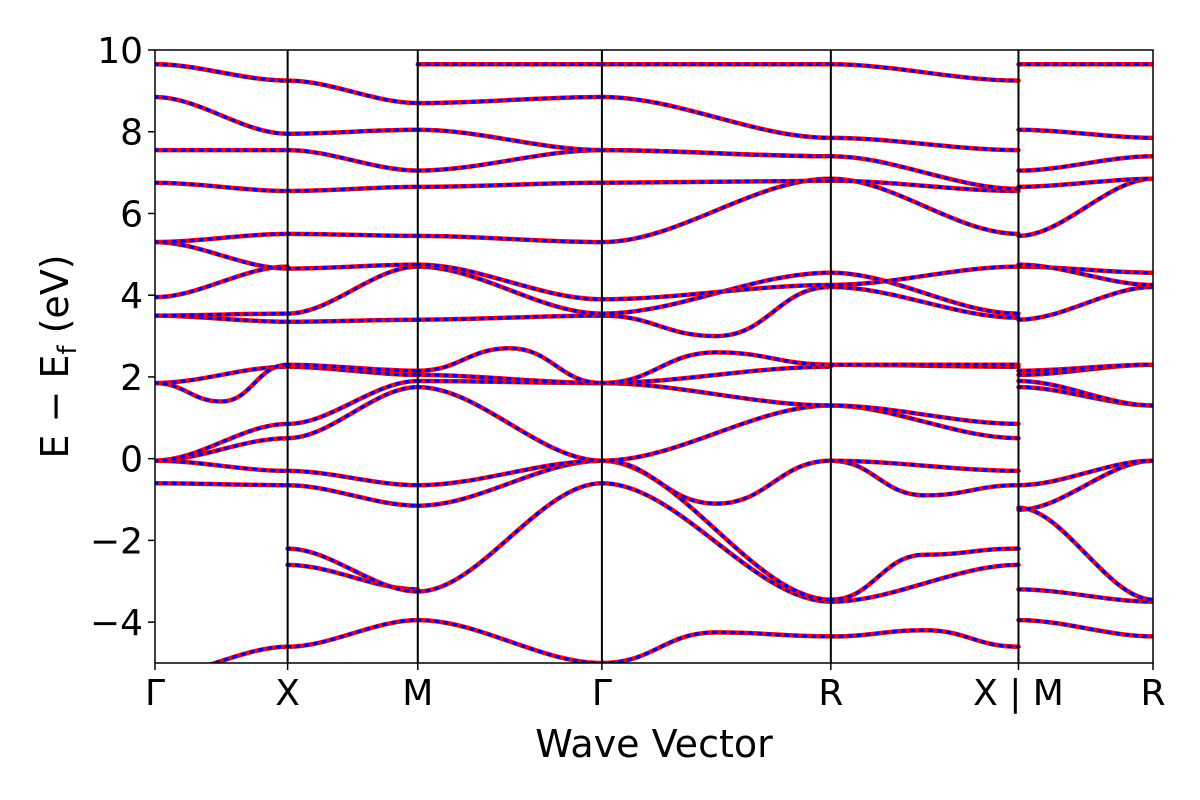  I want to click on band-line-blue-seg2-b6, so click(510, 379).